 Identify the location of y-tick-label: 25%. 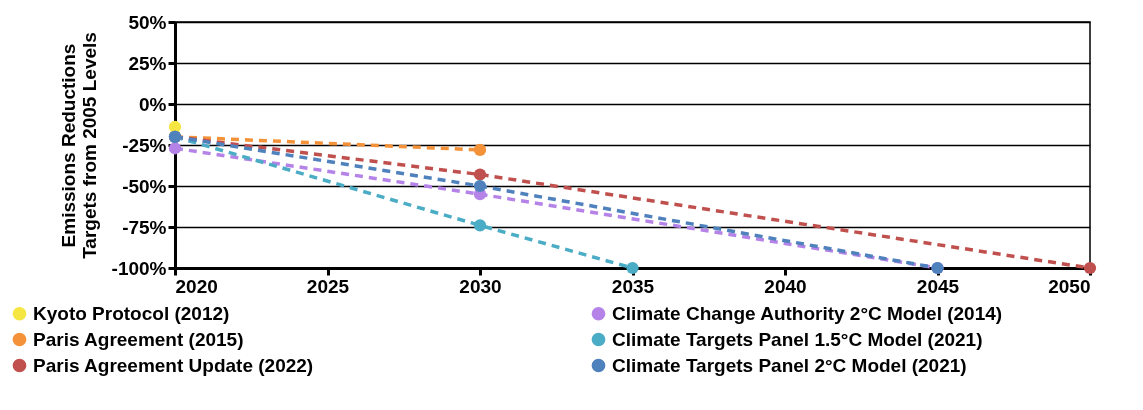
(147, 63).